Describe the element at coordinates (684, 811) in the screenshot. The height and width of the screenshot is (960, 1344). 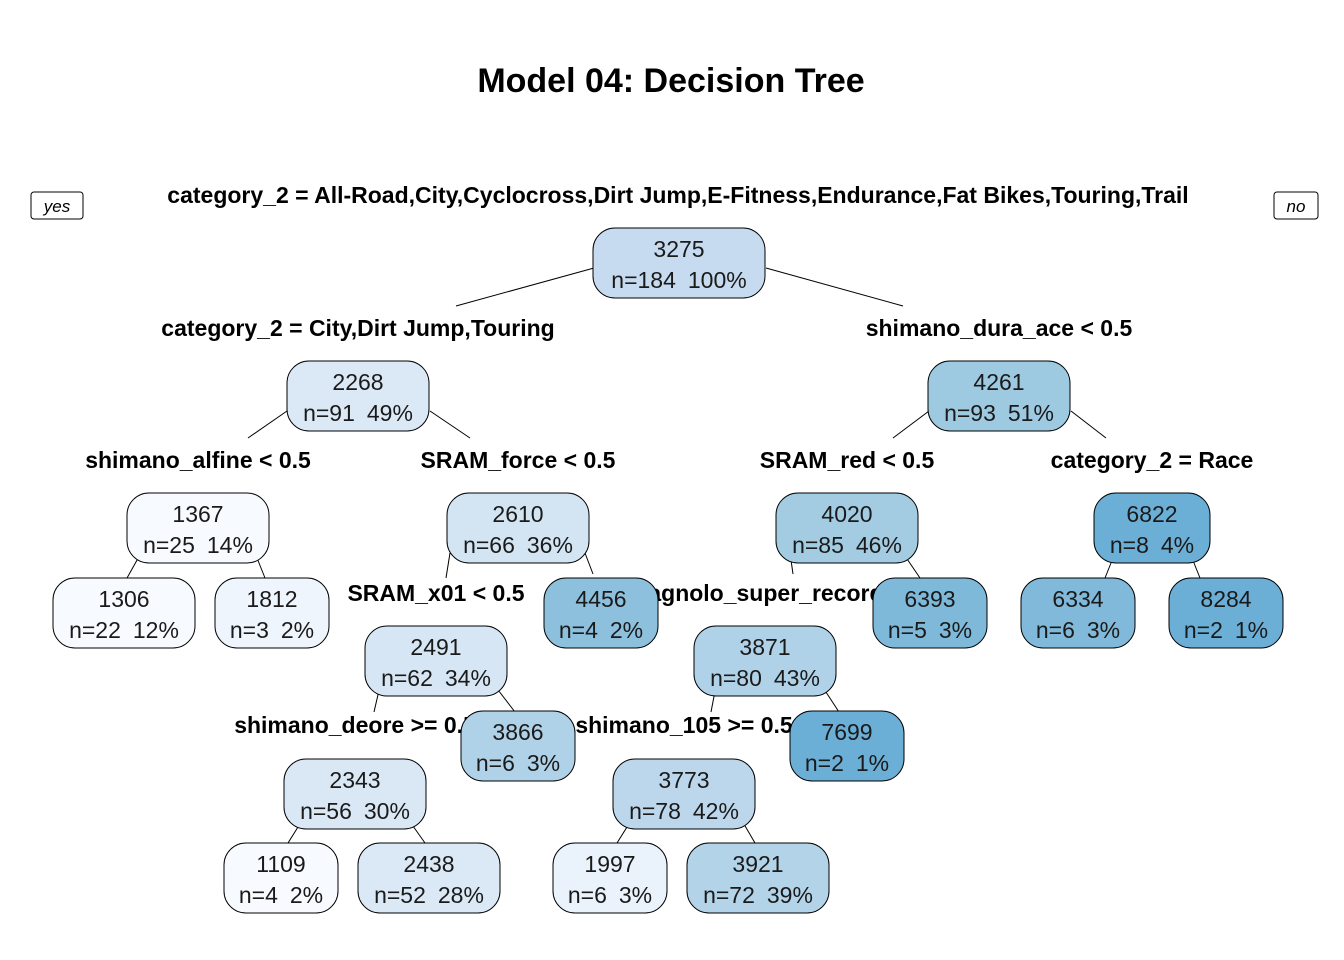
I see `node-count: n=78 42%` at that location.